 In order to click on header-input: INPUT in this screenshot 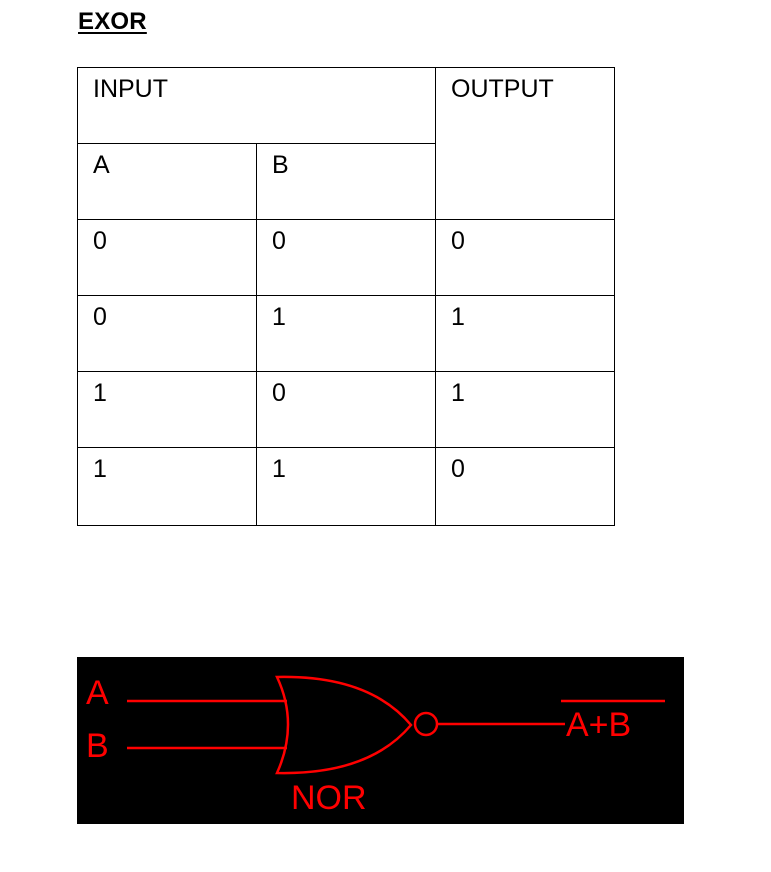, I will do `click(256, 105)`.